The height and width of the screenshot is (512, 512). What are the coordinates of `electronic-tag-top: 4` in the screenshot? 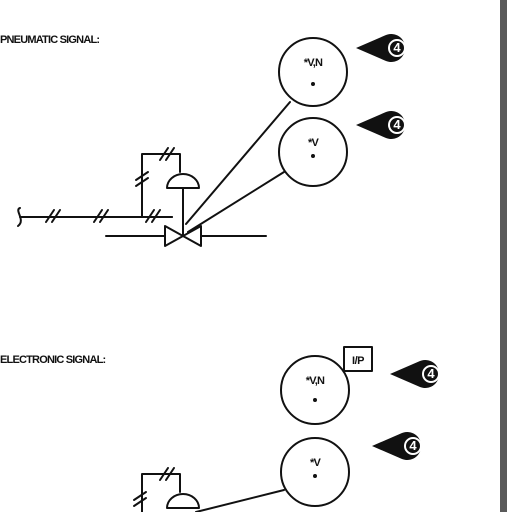 It's located at (415, 374).